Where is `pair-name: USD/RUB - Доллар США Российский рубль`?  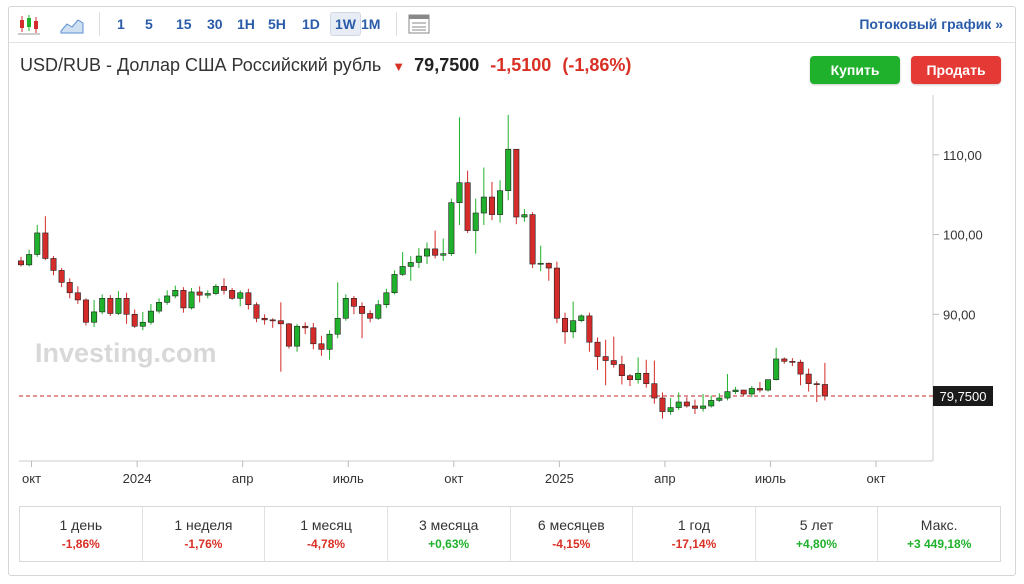 pair-name: USD/RUB - Доллар США Российский рубль is located at coordinates (201, 65).